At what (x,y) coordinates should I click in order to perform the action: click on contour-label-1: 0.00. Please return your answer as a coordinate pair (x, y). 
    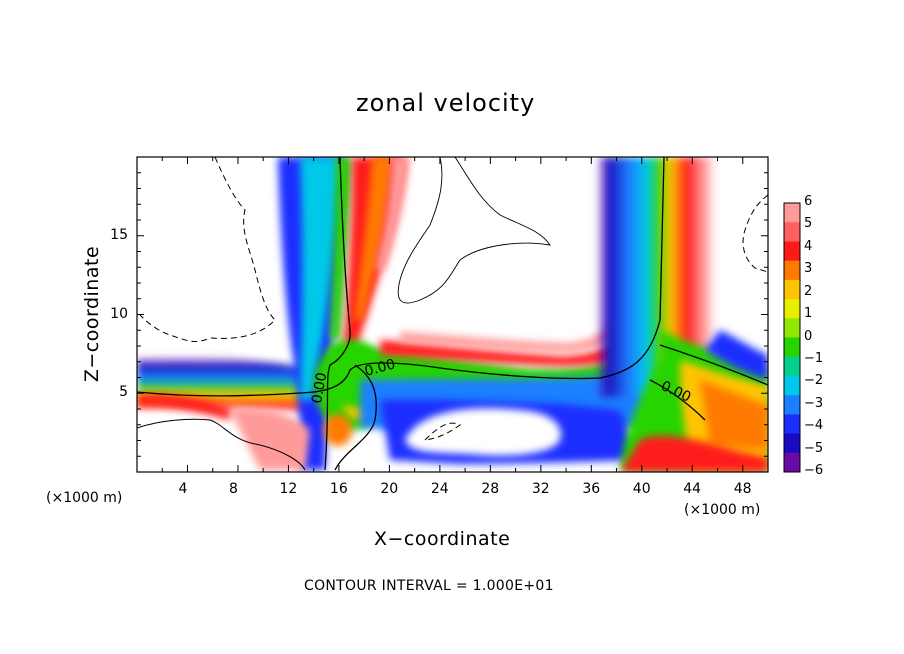
    Looking at the image, I should click on (319, 387).